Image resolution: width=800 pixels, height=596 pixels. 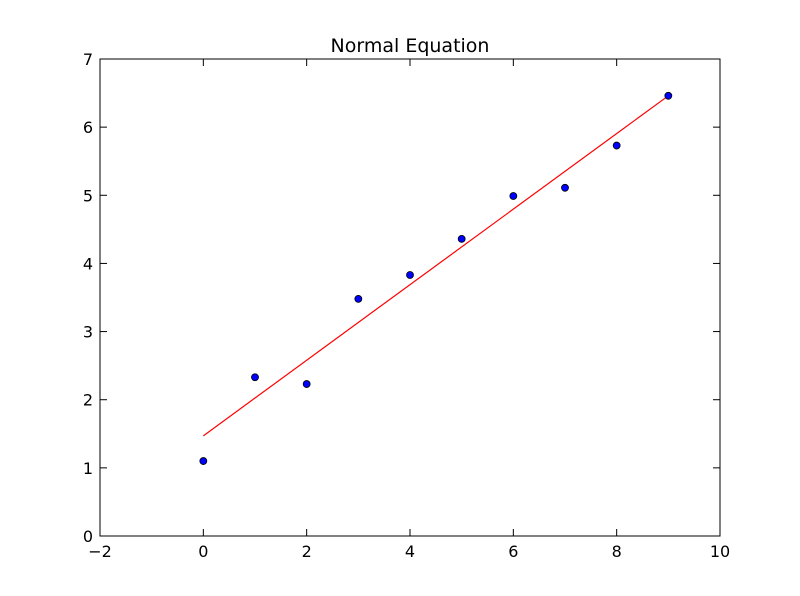 What do you see at coordinates (88, 127) in the screenshot?
I see `y-tick-label: 6` at bounding box center [88, 127].